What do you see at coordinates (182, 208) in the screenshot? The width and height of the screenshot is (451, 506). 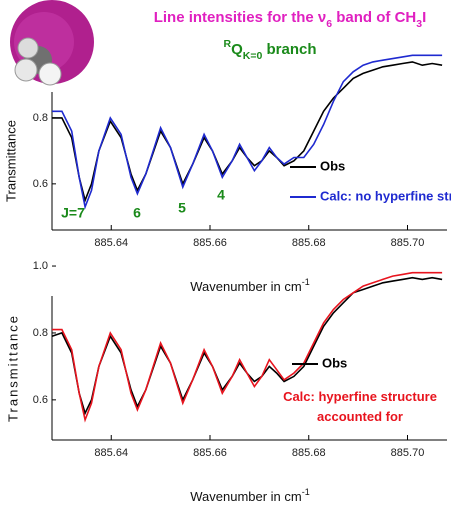 I see `annotation: 5` at bounding box center [182, 208].